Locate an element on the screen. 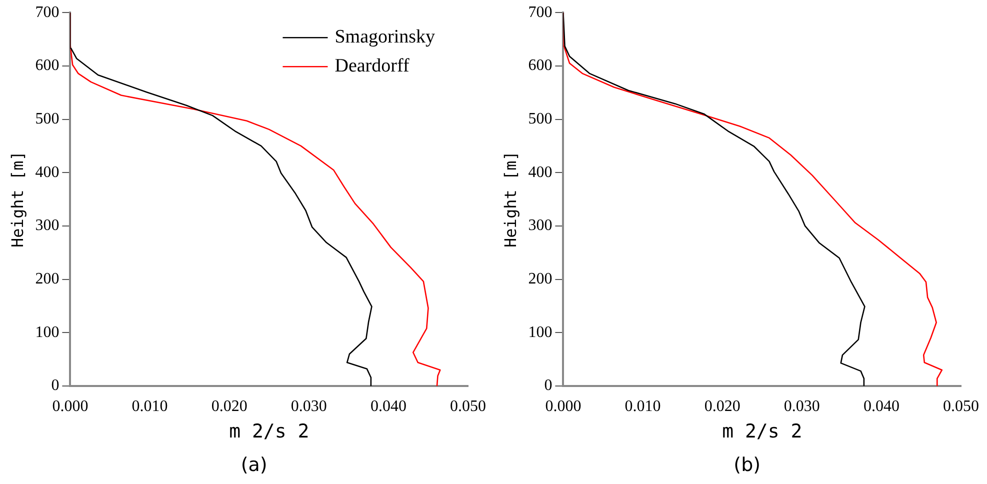 This screenshot has height=484, width=987. legend-label: Smagorinsky is located at coordinates (385, 37).